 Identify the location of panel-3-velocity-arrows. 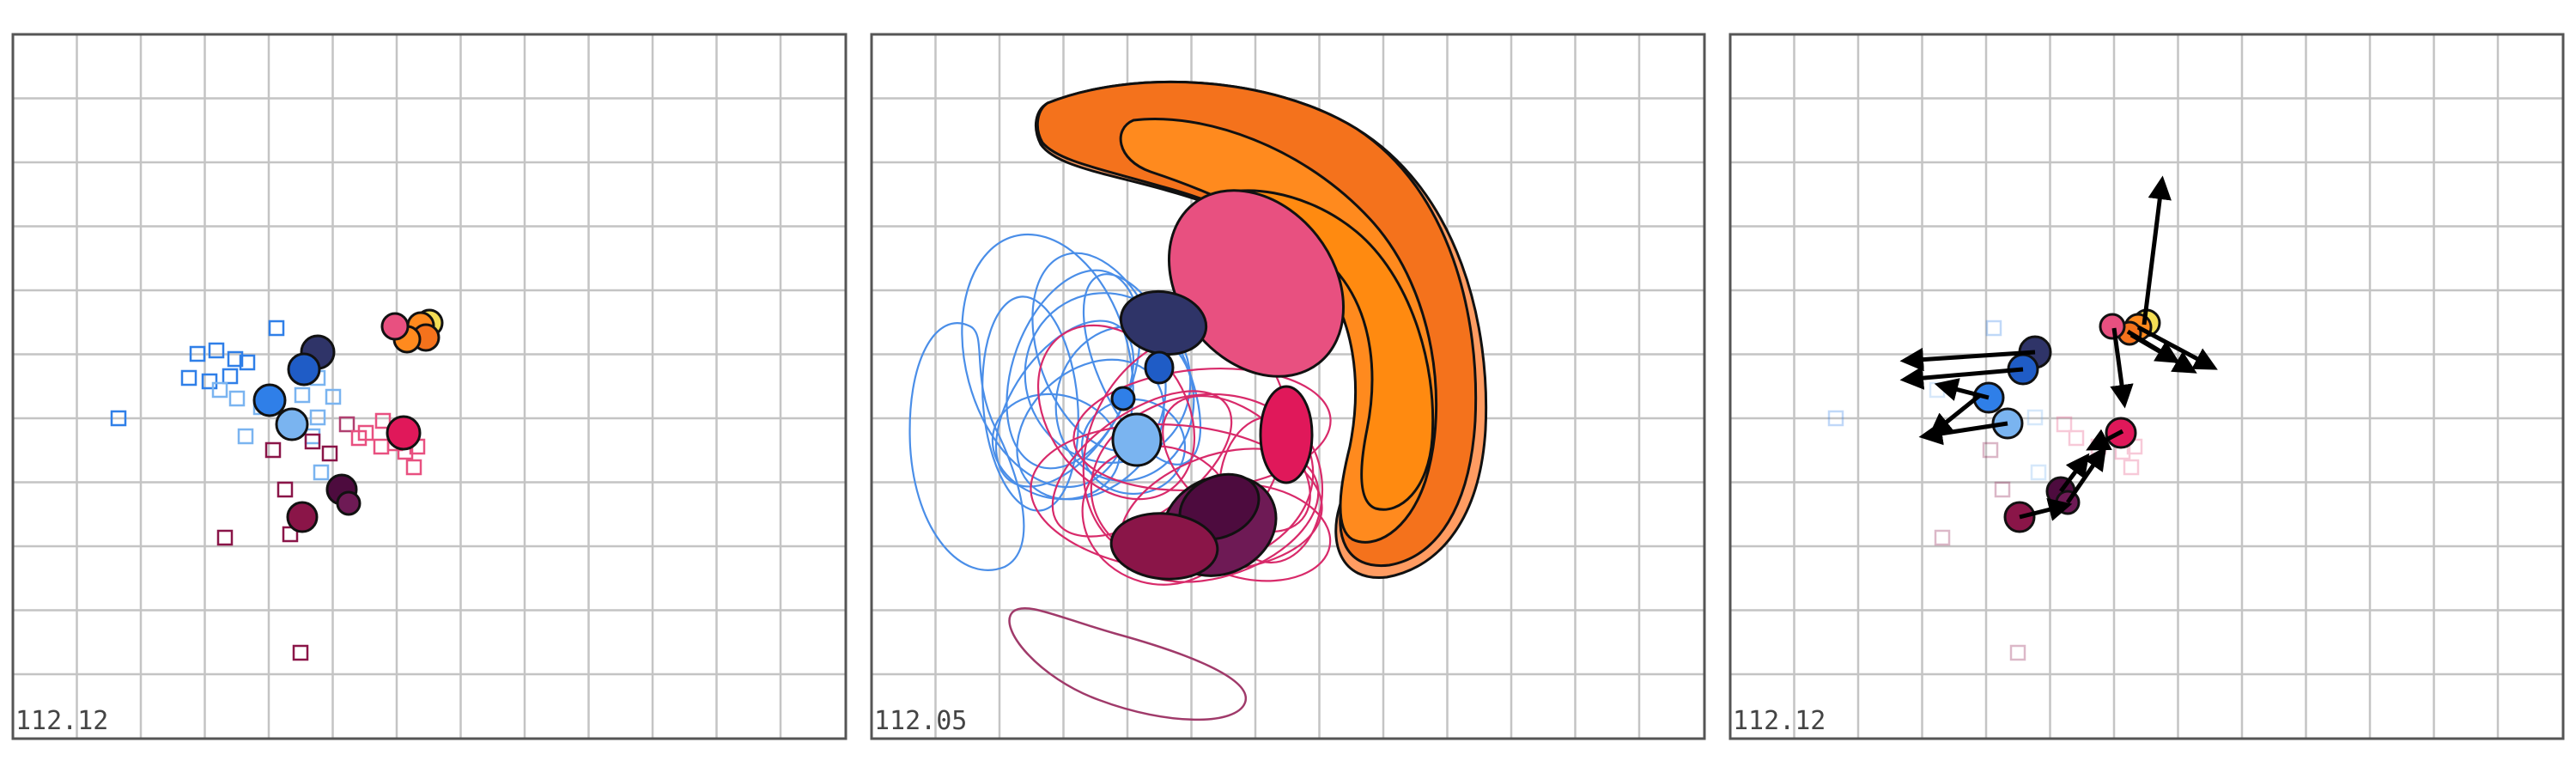
(2058, 348).